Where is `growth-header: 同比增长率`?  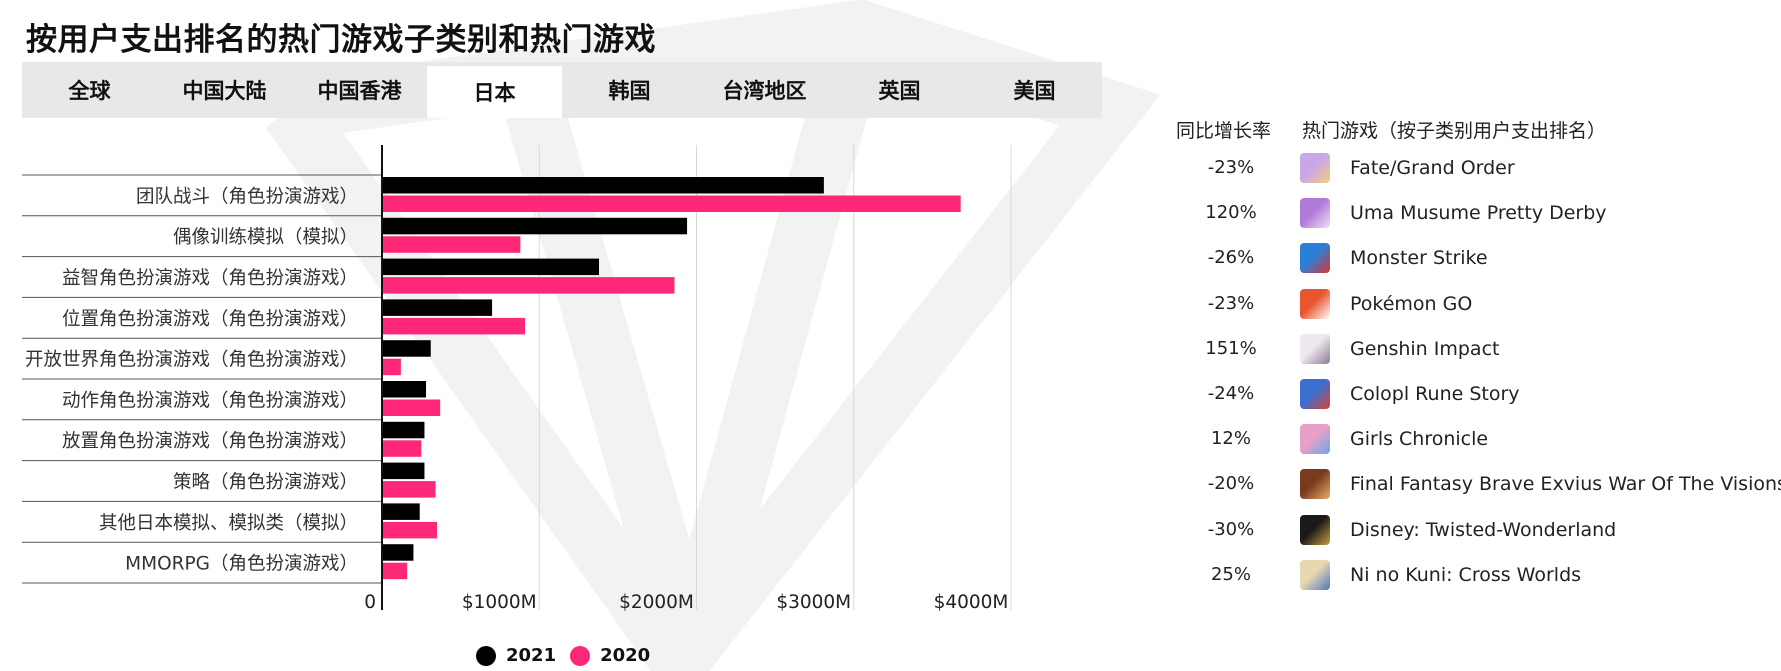
growth-header: 同比增长率 is located at coordinates (1224, 131).